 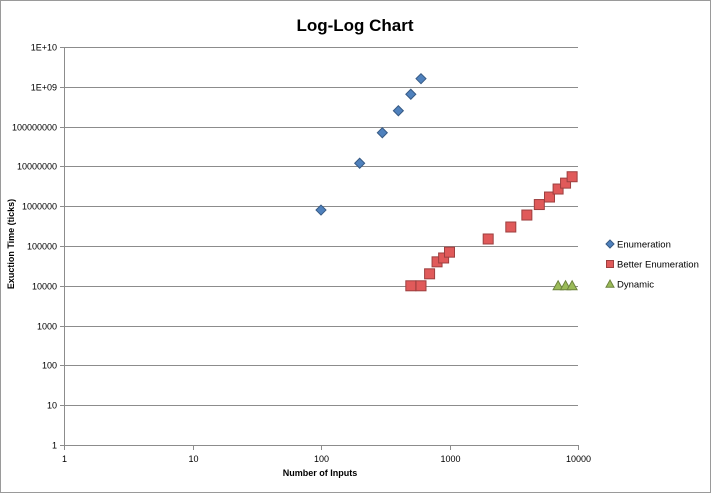 I want to click on x-tick-label: 1, so click(x=64, y=459).